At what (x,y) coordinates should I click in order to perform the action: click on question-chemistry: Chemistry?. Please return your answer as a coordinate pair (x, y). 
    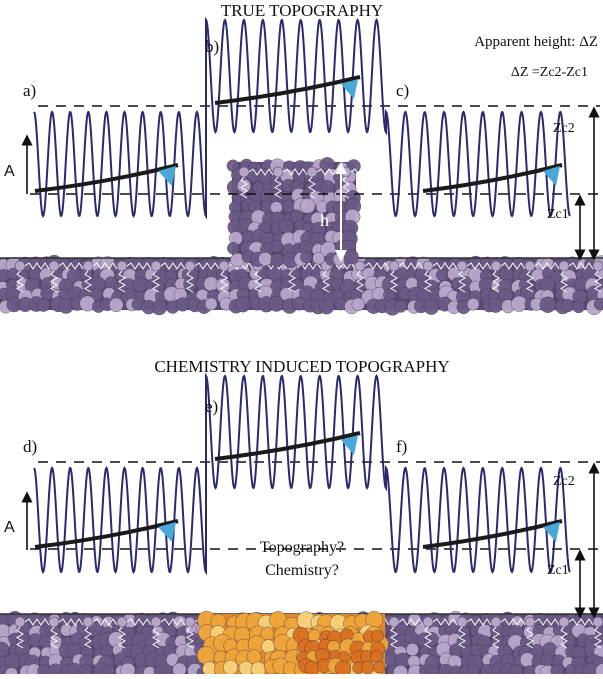
    Looking at the image, I should click on (302, 570).